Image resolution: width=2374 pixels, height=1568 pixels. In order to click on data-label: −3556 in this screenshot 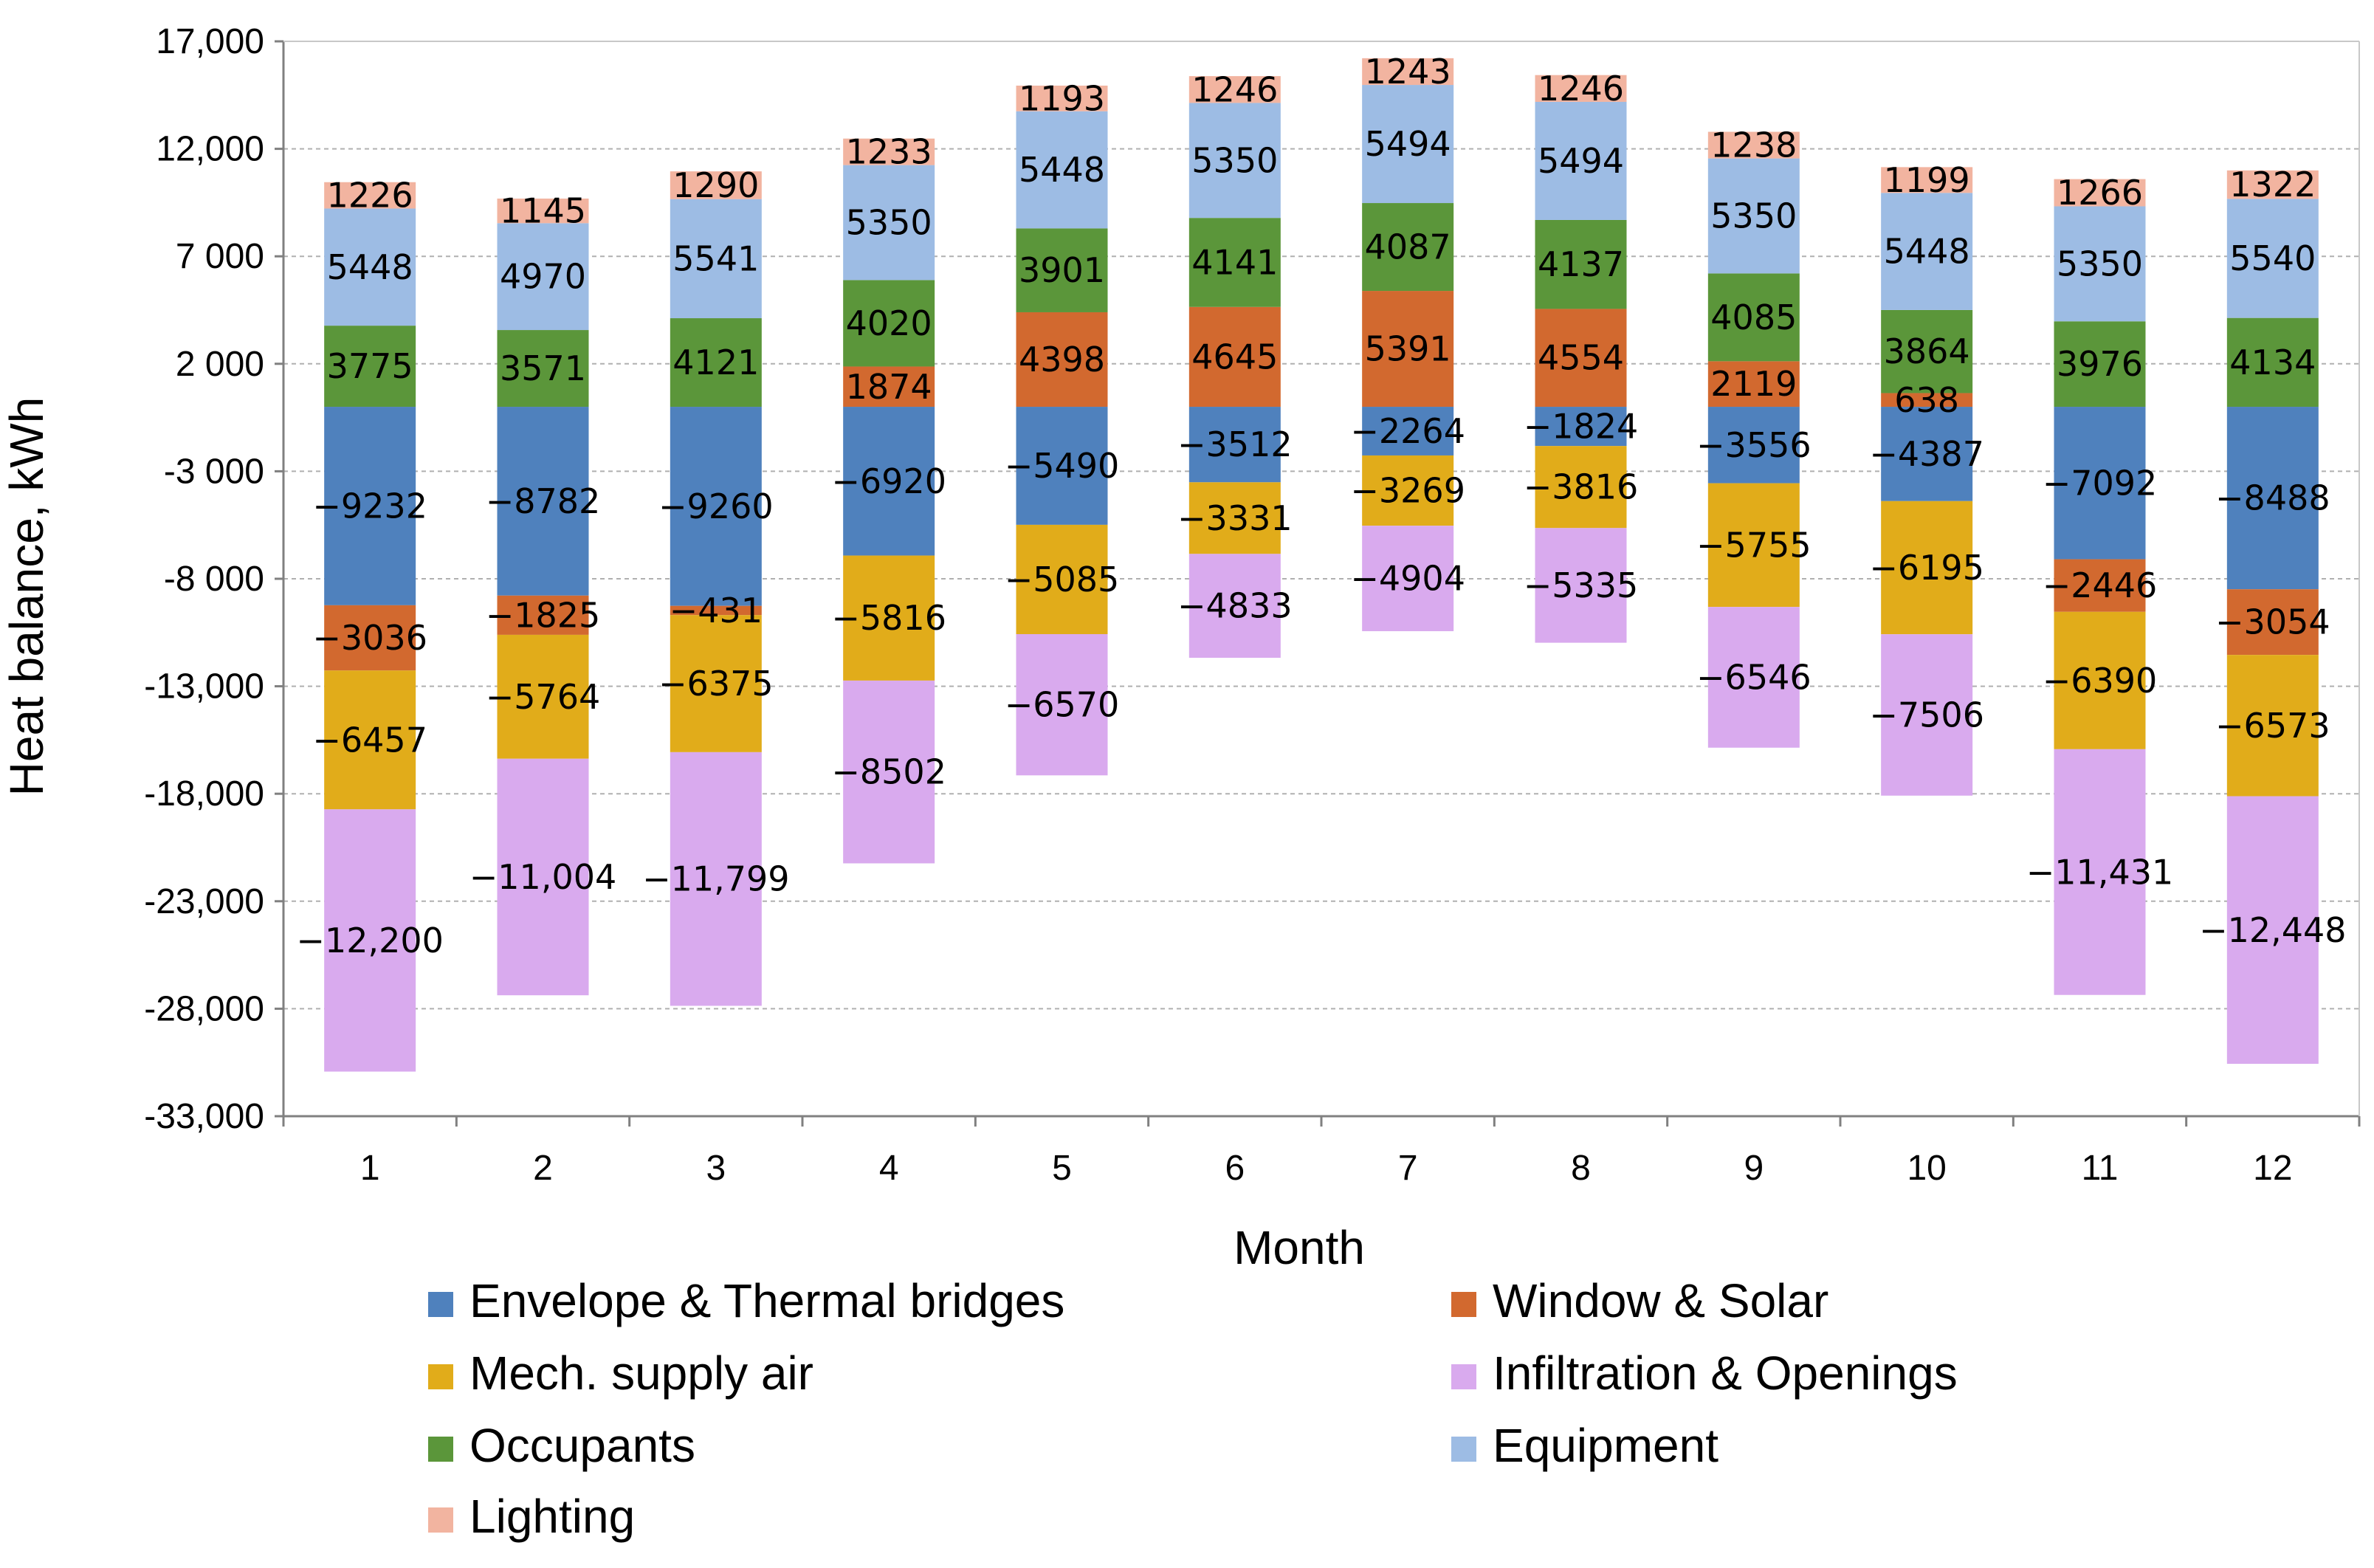, I will do `click(1754, 445)`.